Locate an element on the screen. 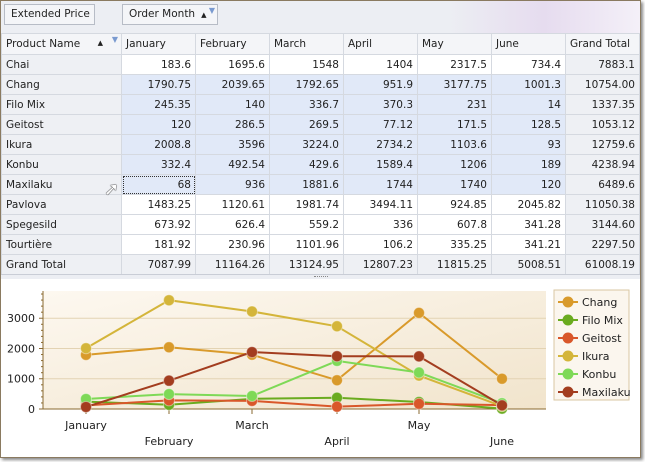 This screenshot has height=462, width=645. data-cell: 128.5 is located at coordinates (528, 124).